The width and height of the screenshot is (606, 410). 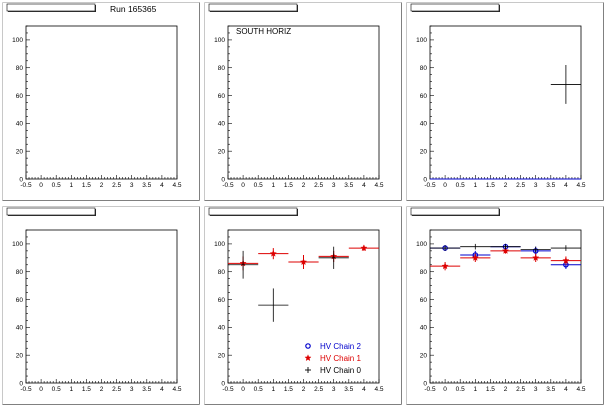 What do you see at coordinates (308, 346) in the screenshot?
I see `legend-marker` at bounding box center [308, 346].